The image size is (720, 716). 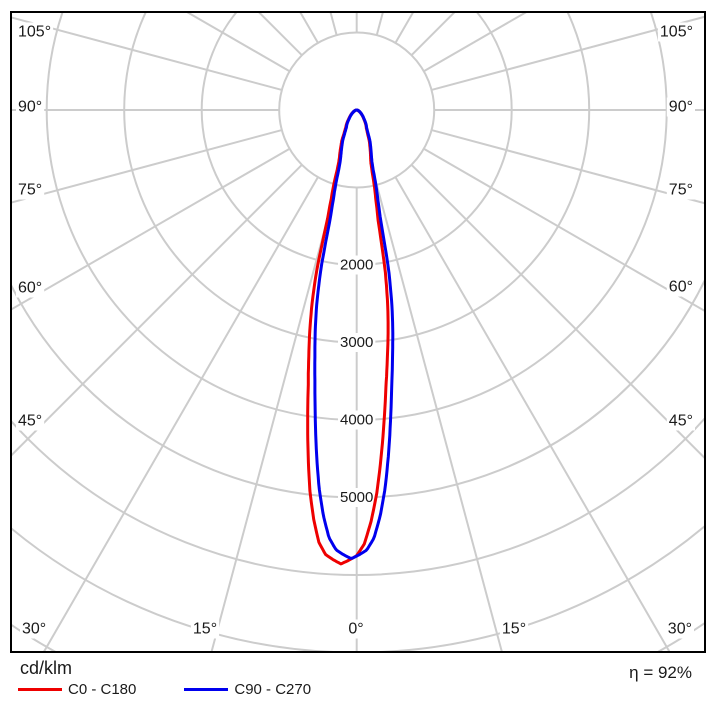 I want to click on legend-item-c90-c270: C90 - C270, so click(x=247, y=689).